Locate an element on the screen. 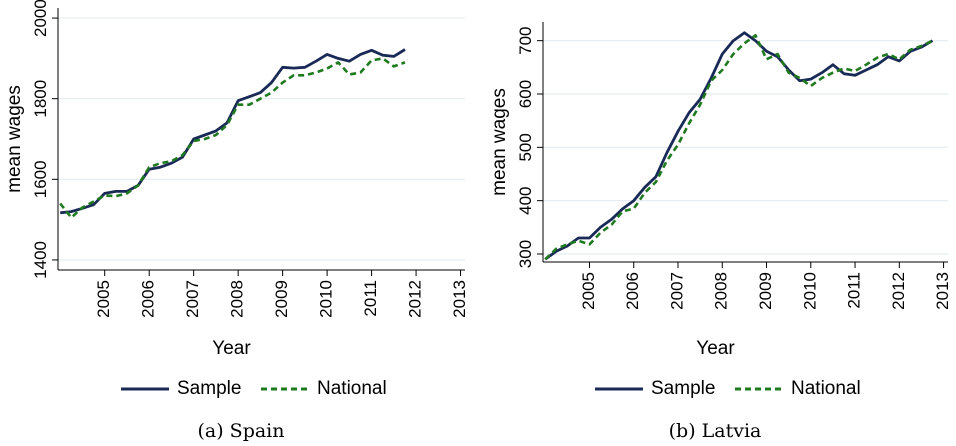  y-tick-label: 1400 is located at coordinates (40, 260).